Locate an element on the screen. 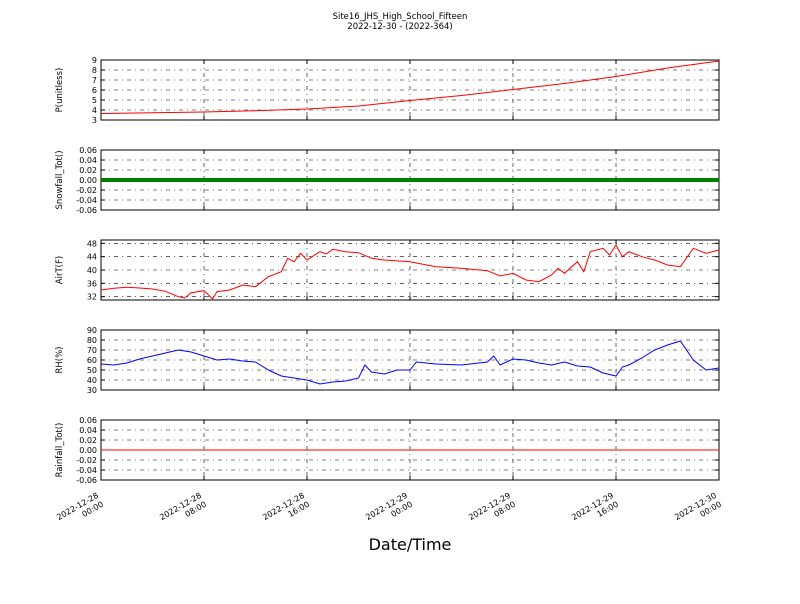  y-tick-label: 32 is located at coordinates (92, 297).